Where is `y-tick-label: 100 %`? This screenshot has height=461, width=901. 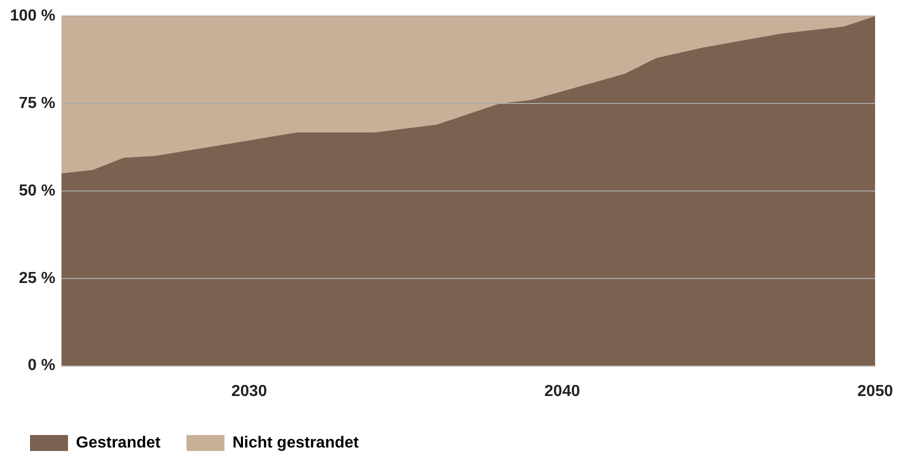
y-tick-label: 100 % is located at coordinates (33, 15).